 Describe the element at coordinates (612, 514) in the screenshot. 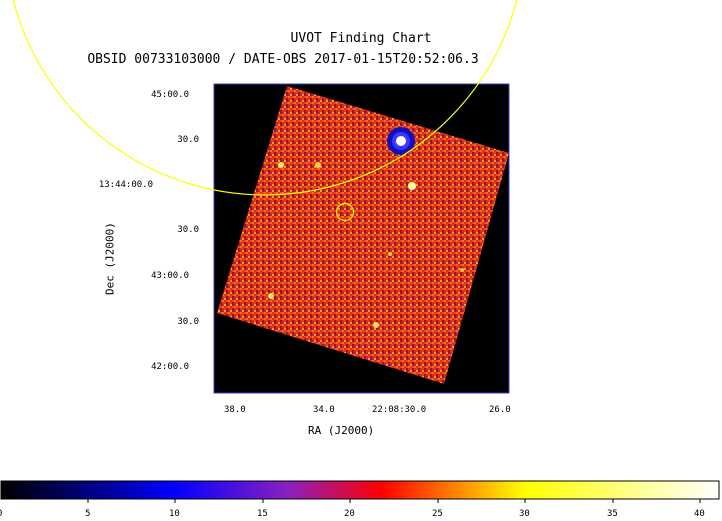

I see `colorbar-tick-label: 35` at that location.